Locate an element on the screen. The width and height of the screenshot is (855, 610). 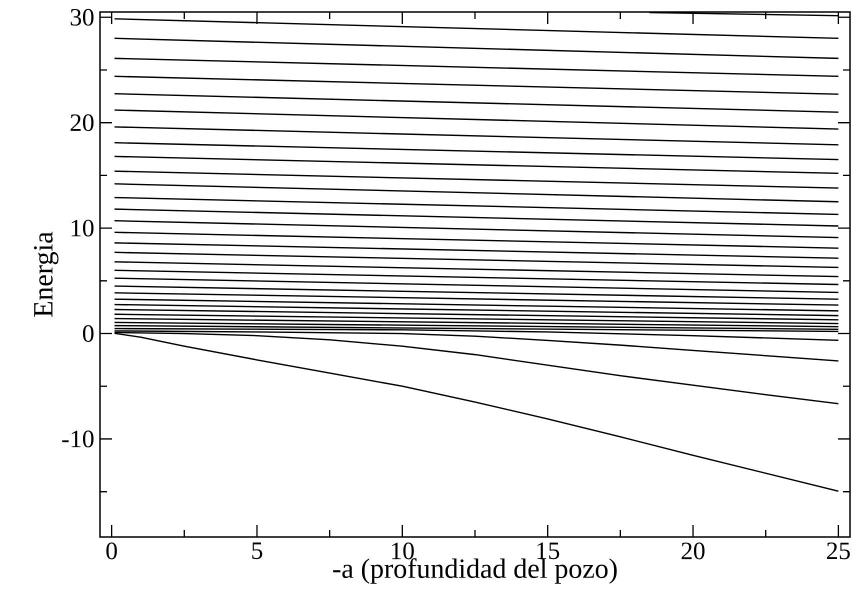
x-tick-label: 15 is located at coordinates (548, 551).